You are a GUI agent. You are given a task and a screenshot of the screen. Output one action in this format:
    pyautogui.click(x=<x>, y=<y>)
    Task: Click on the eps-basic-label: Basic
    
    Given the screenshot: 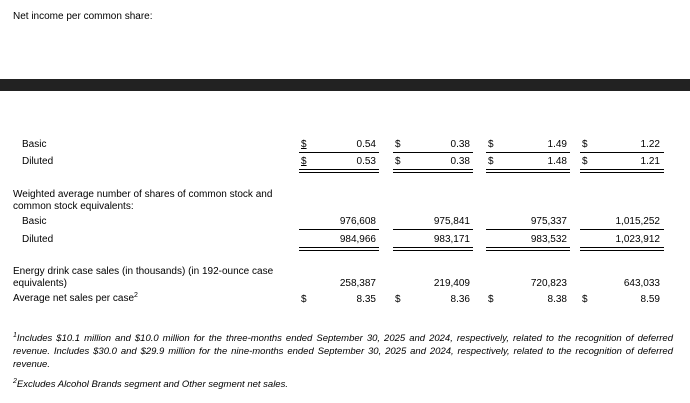 What is the action you would take?
    pyautogui.click(x=34, y=144)
    